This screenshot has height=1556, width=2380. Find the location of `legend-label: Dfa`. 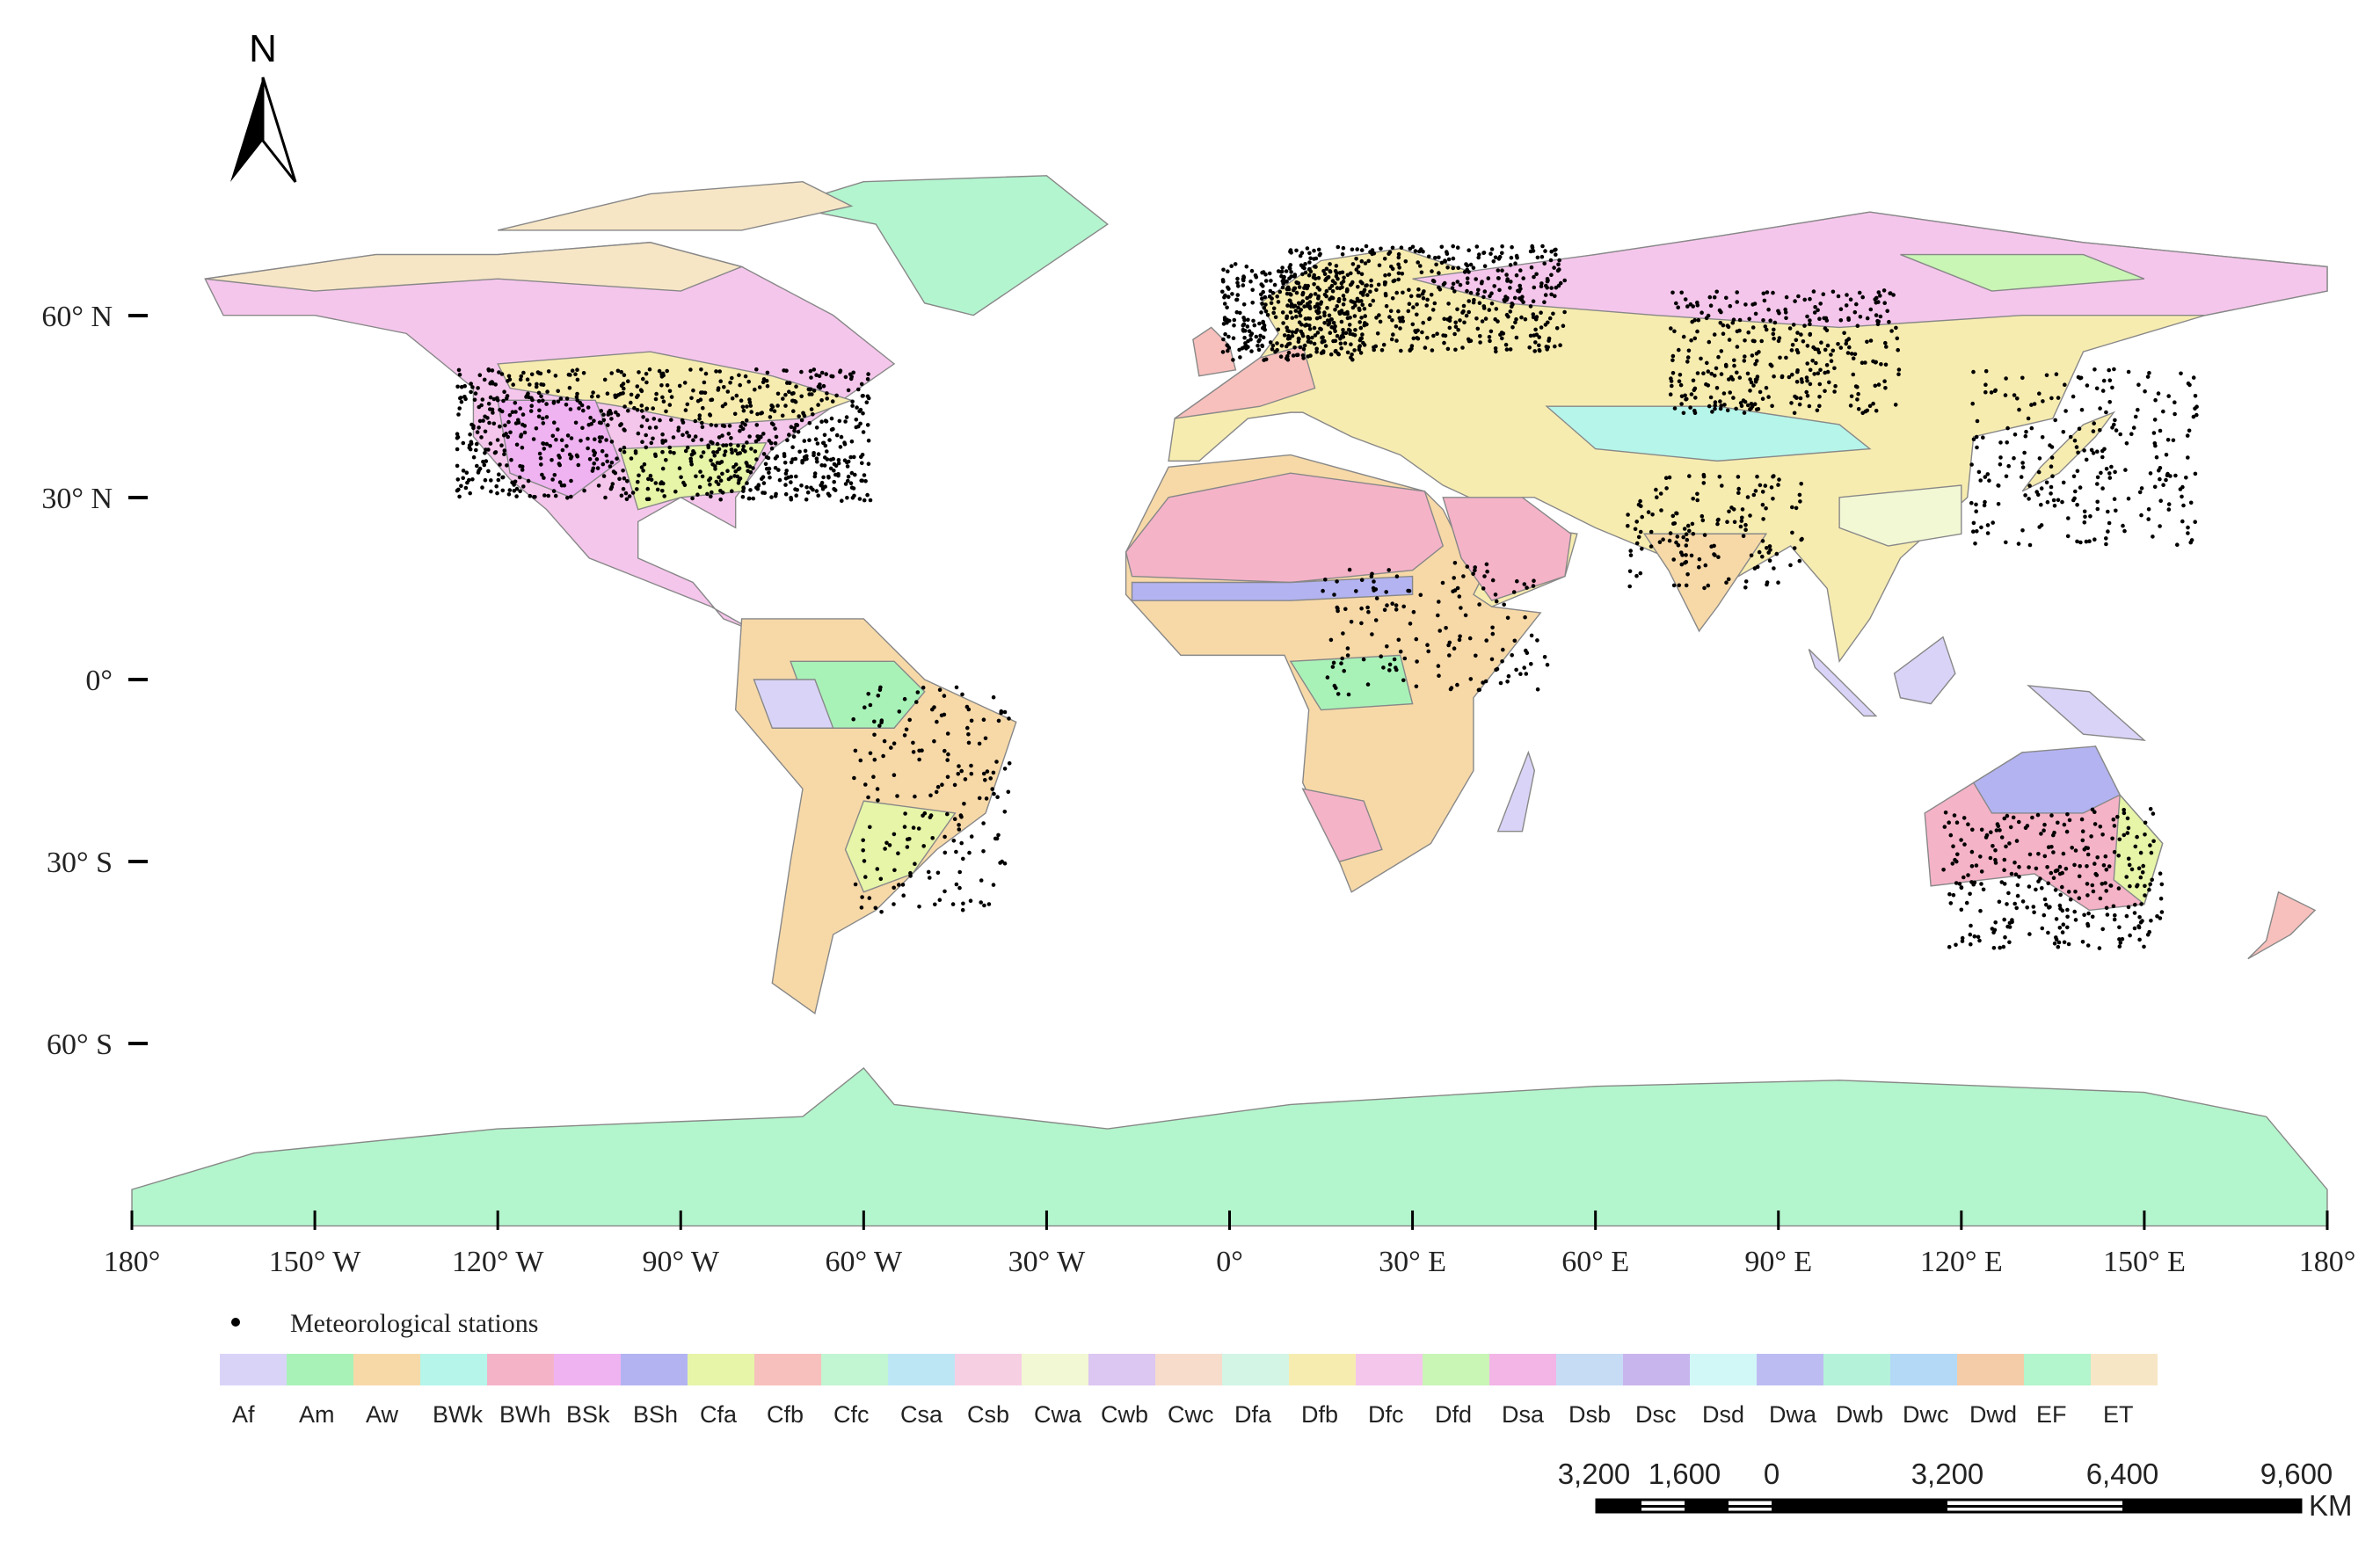

legend-label: Dfa is located at coordinates (1253, 1414).